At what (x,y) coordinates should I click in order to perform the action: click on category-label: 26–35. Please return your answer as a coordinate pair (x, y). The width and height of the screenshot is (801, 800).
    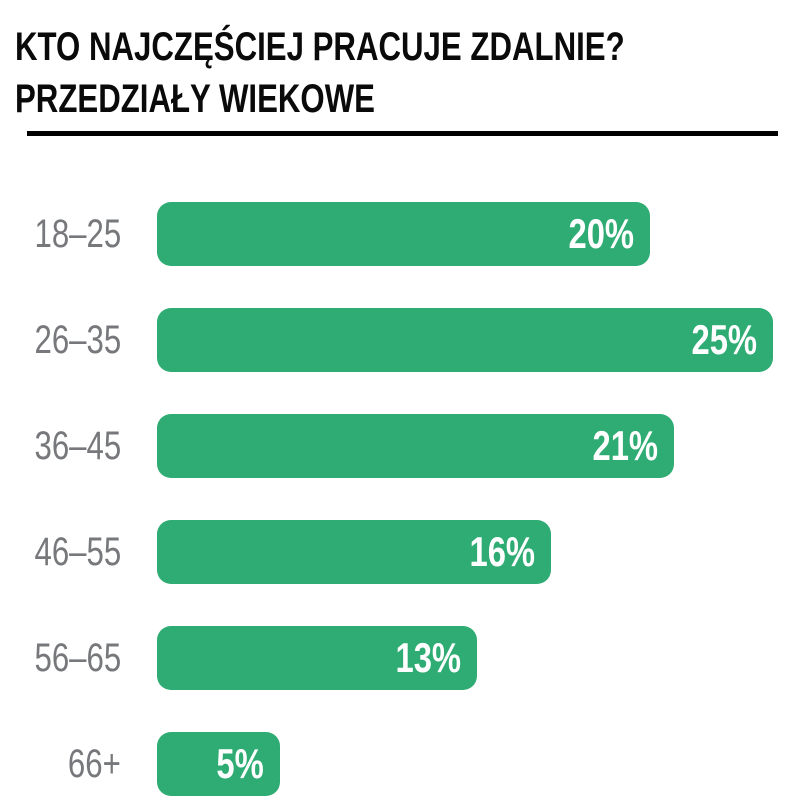
    Looking at the image, I should click on (77, 339).